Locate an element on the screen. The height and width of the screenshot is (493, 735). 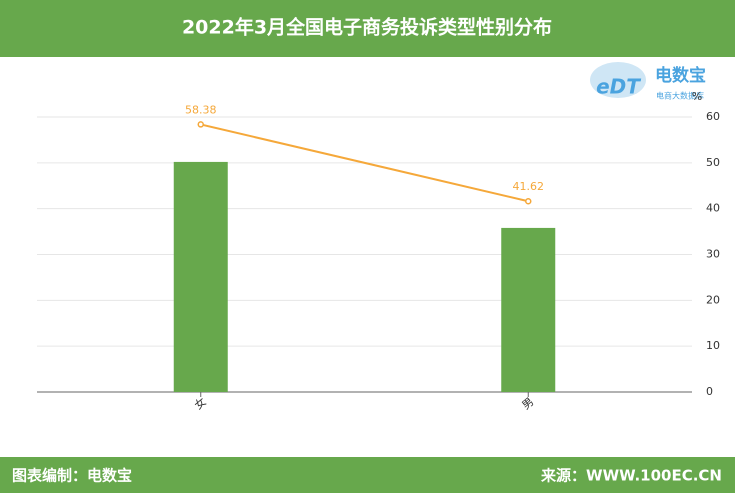
logo: eDT 电数宝 电商大数据库 is located at coordinates (648, 81).